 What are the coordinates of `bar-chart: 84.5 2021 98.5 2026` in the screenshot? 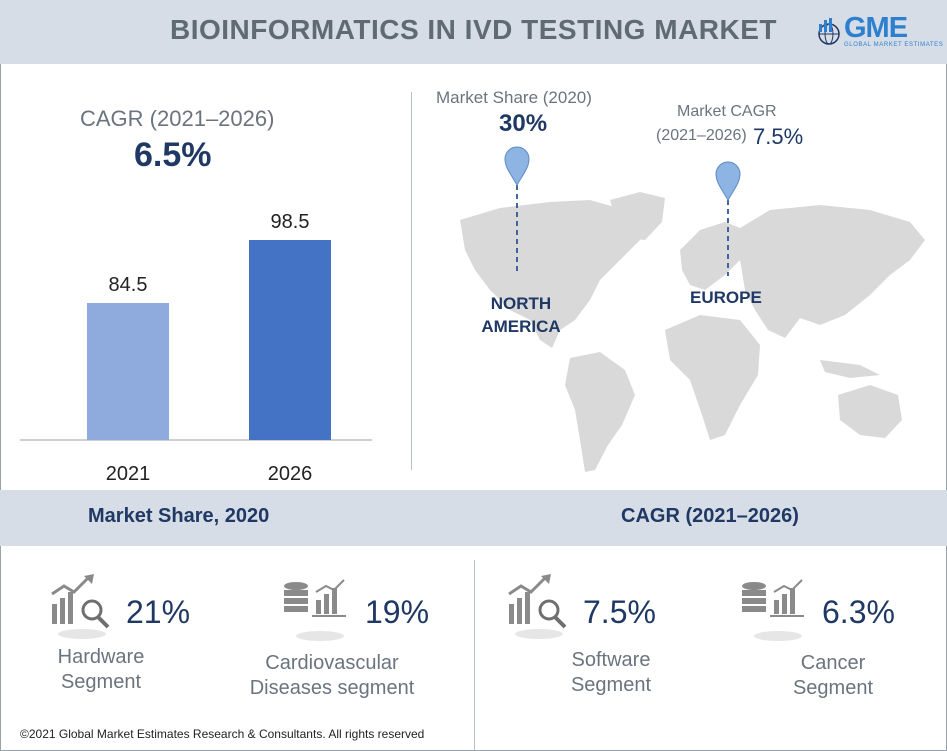 It's located at (196, 348).